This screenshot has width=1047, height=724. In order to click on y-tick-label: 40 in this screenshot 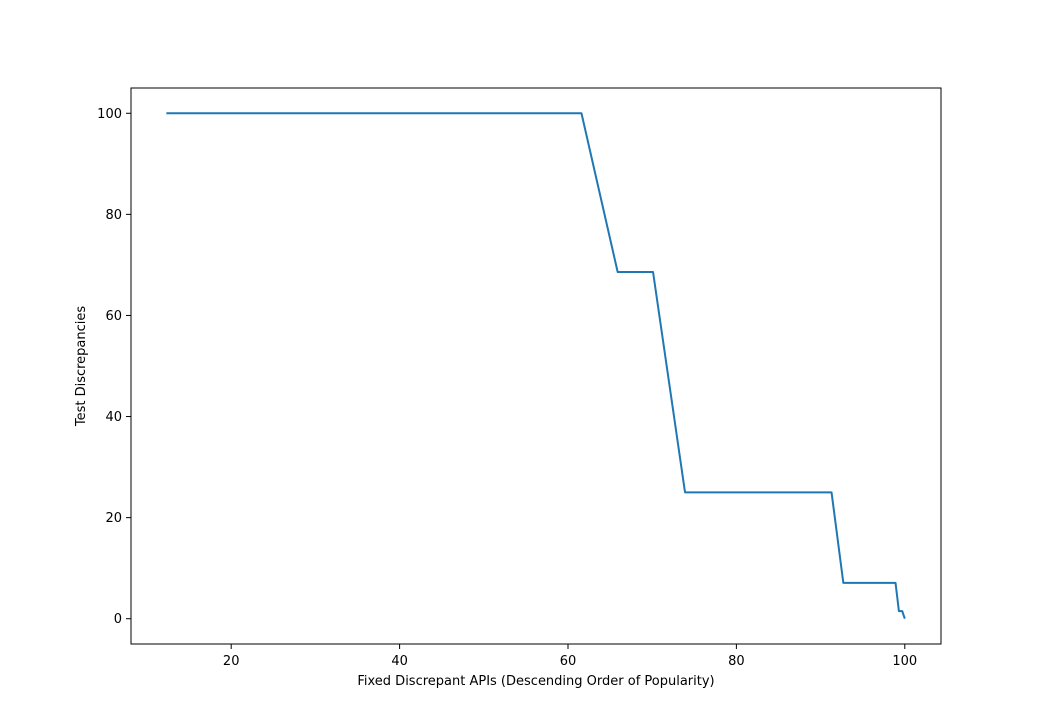, I will do `click(113, 417)`.